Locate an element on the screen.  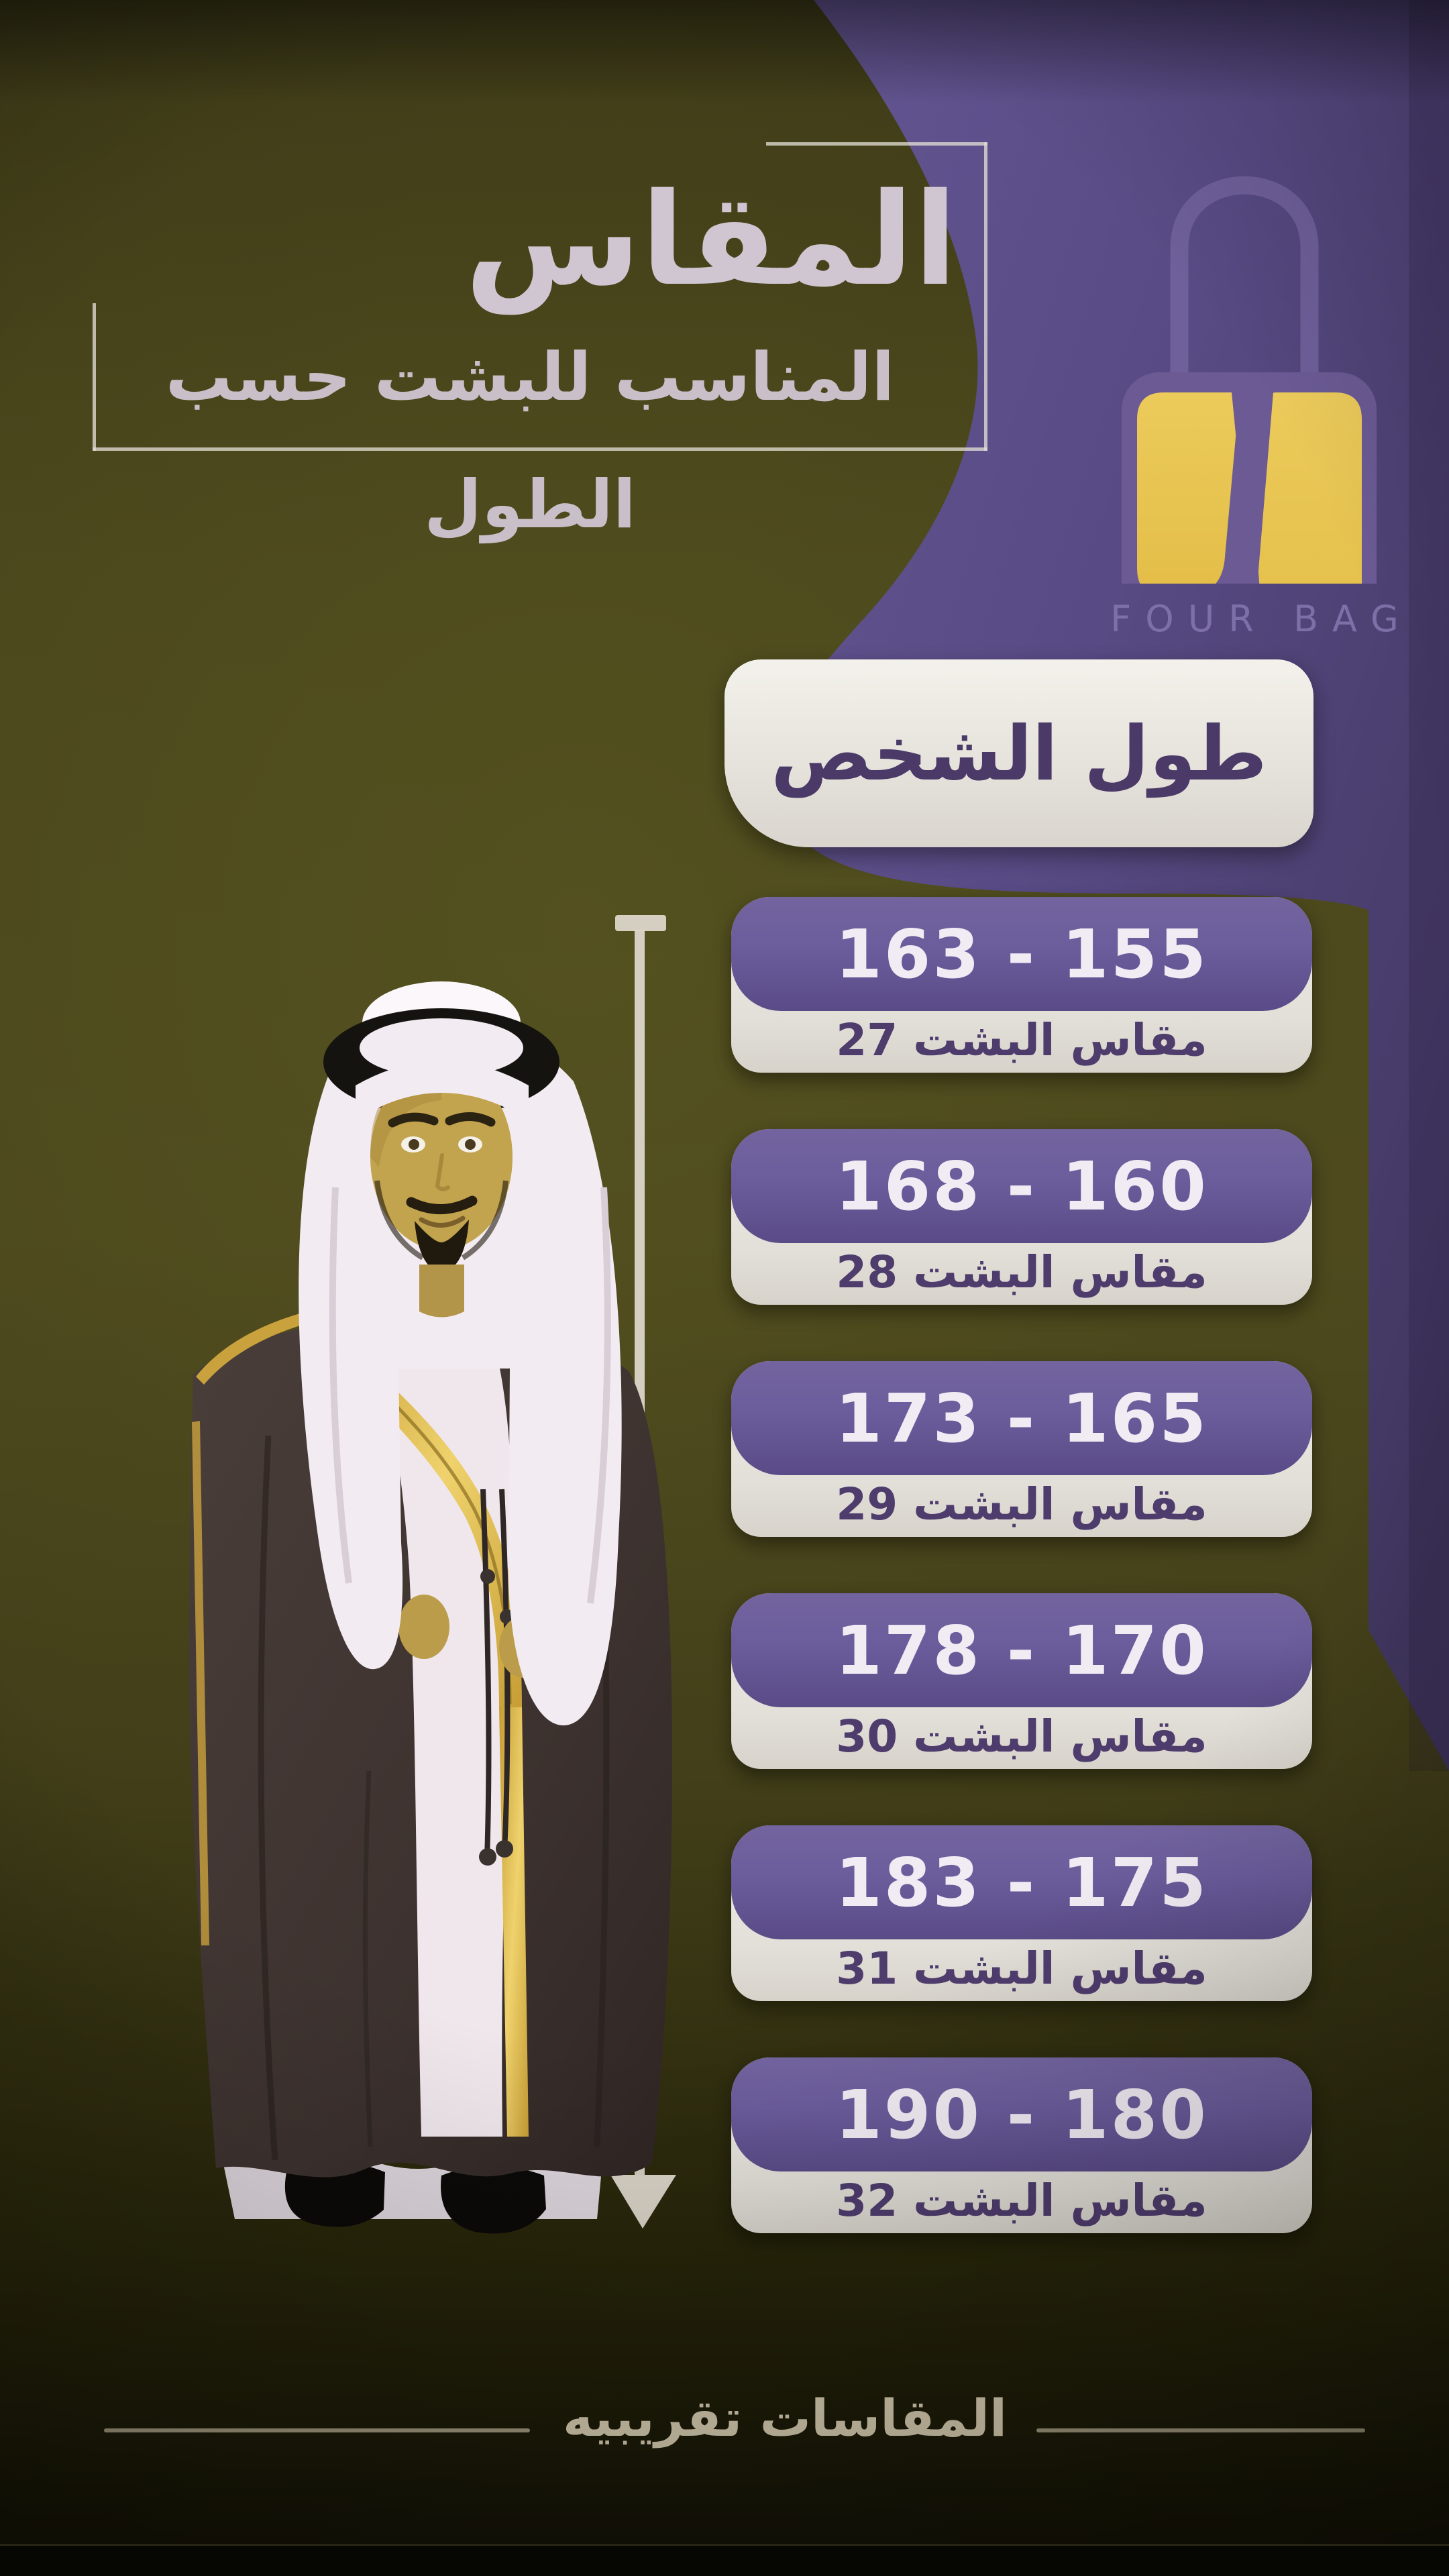
bisht-size-label: مقاس البشت 30 is located at coordinates (1022, 1736).